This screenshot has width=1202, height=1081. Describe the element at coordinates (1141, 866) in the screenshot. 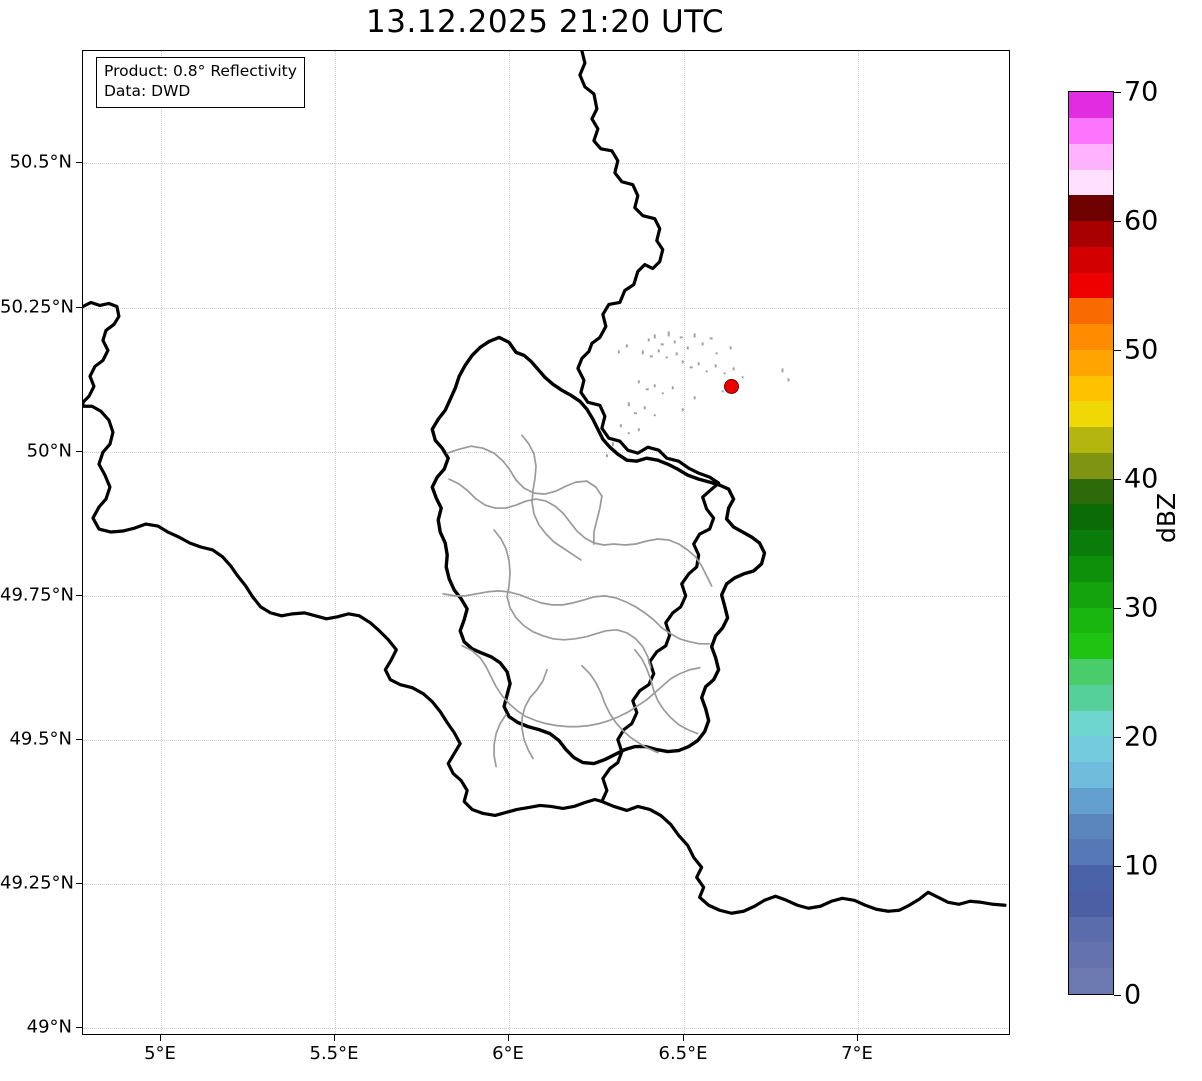

I see `cbtick-label-10: 10` at that location.